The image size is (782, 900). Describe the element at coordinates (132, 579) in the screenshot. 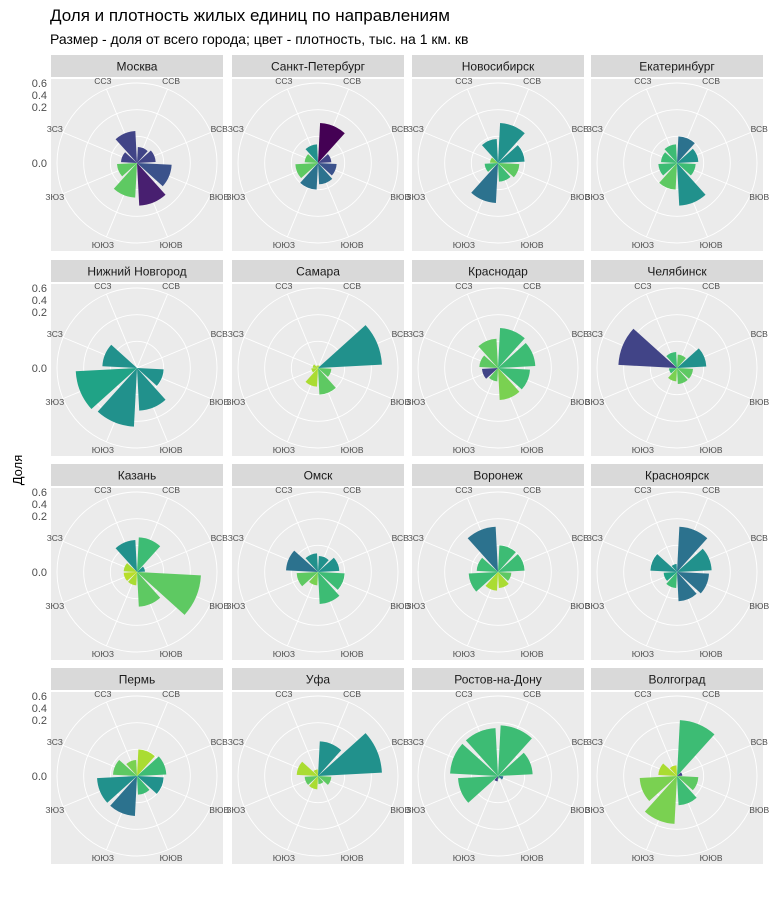

I see `facet-9-bar-ЮЮЗ` at that location.